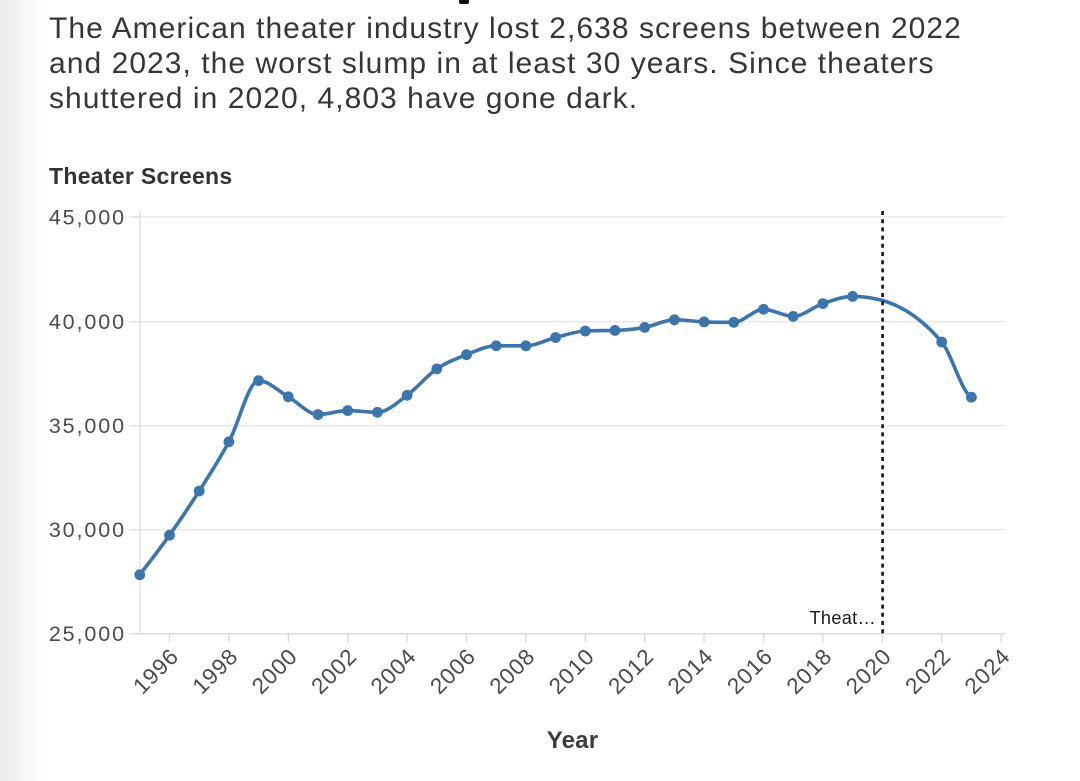  What do you see at coordinates (571, 671) in the screenshot?
I see `svg-text: 2010` at bounding box center [571, 671].